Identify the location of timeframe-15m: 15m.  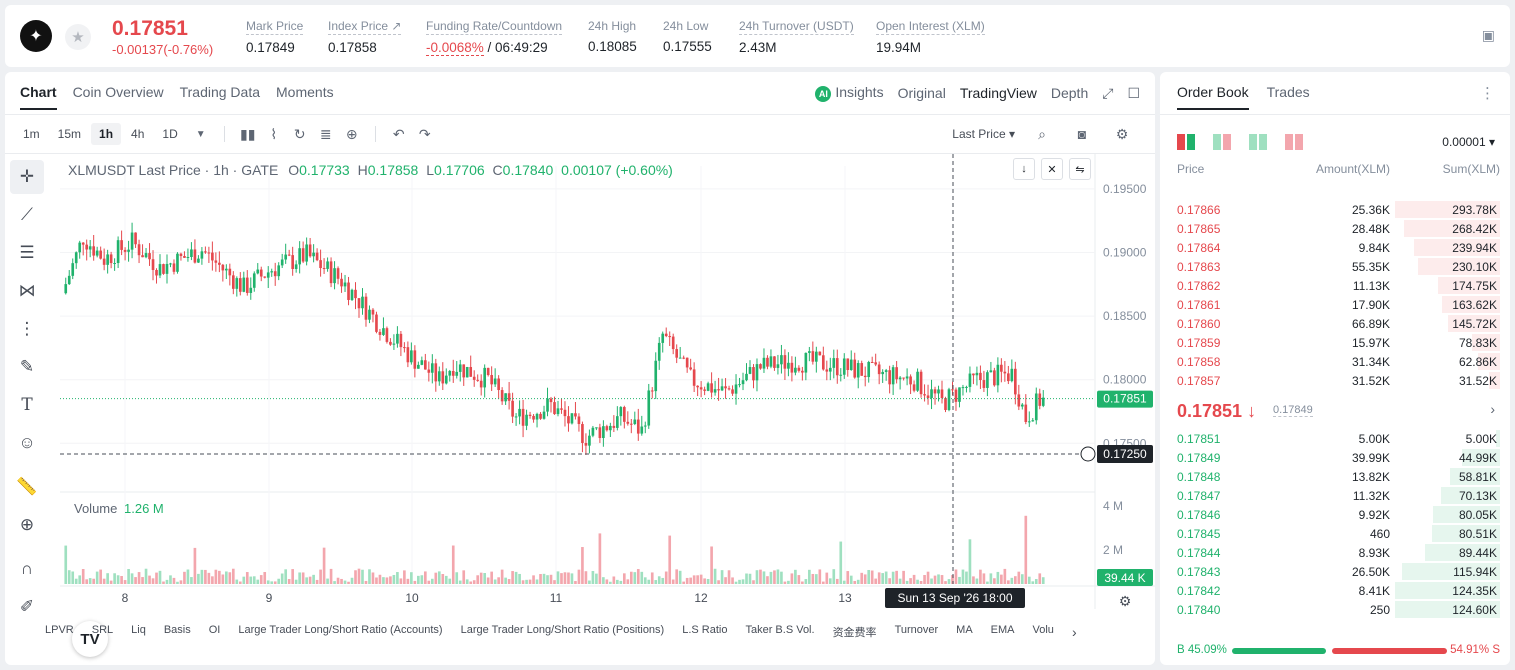
(69, 134).